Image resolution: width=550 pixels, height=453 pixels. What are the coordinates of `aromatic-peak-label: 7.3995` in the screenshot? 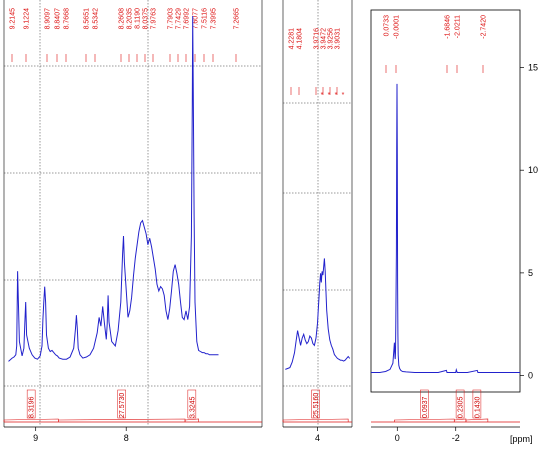 It's located at (214, 19).